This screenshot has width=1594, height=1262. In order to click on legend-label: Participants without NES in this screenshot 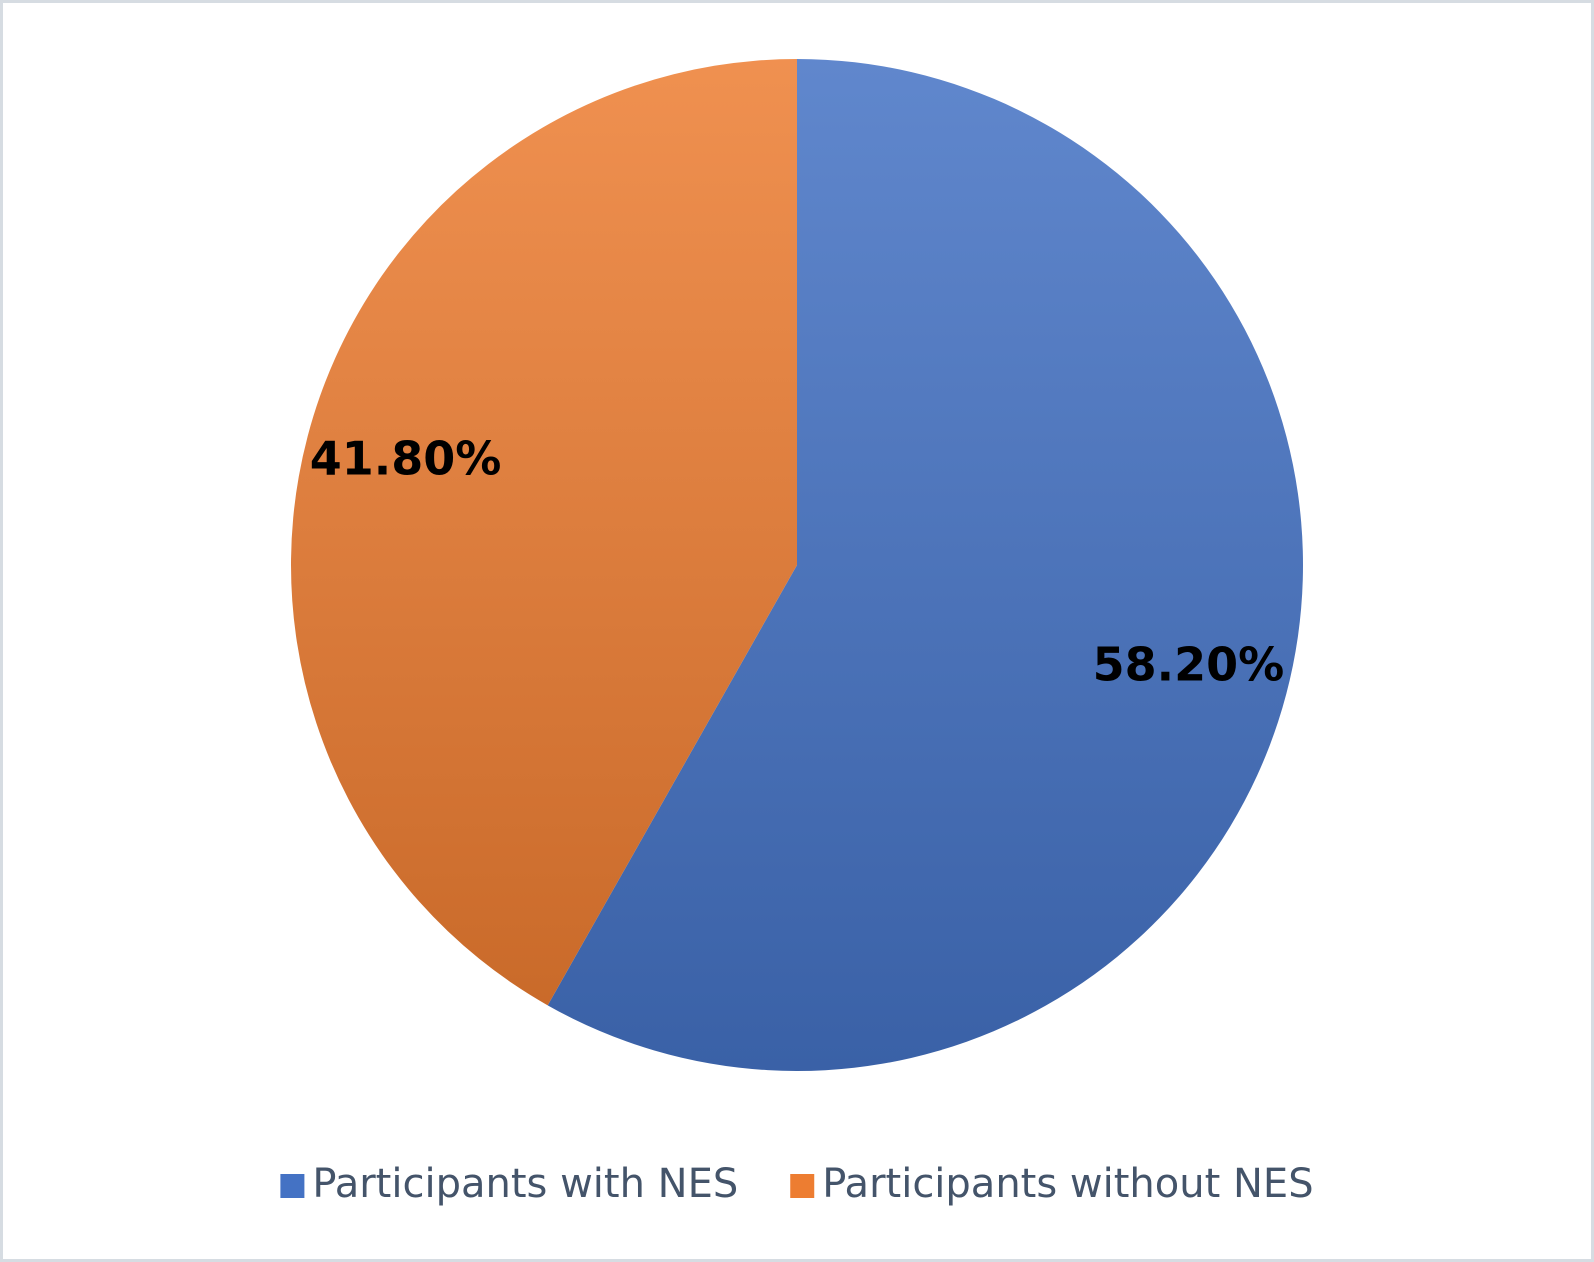, I will do `click(1067, 1184)`.